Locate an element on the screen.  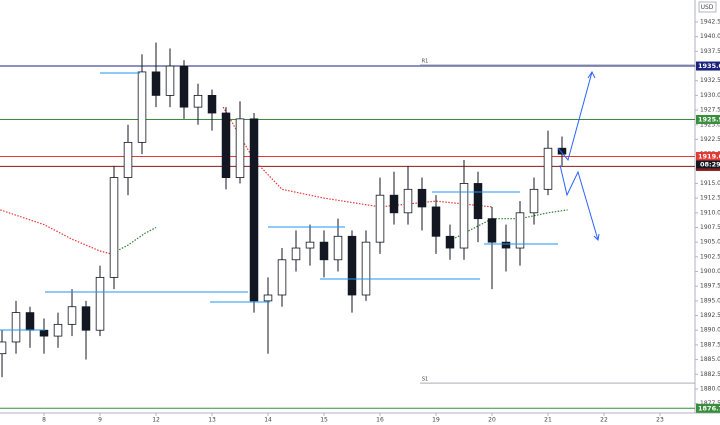
y-tick-label: 1932.5 is located at coordinates (710, 80).